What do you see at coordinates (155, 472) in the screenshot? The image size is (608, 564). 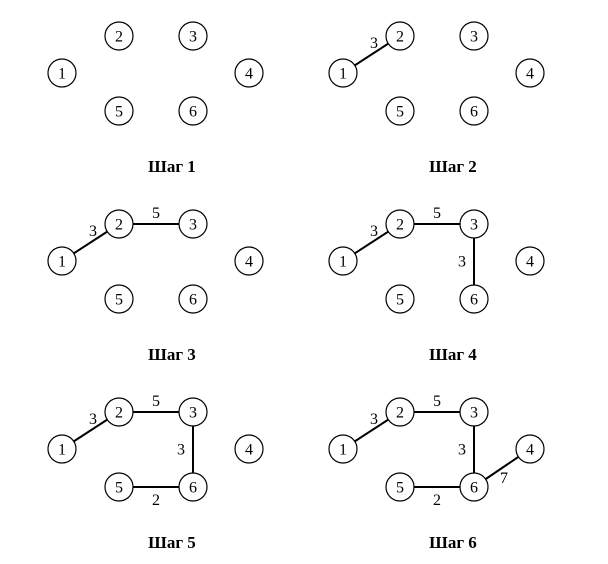 I see `step-panel-5: 3 5 3 2 1 2 3 4 5 6 Шаг 5` at bounding box center [155, 472].